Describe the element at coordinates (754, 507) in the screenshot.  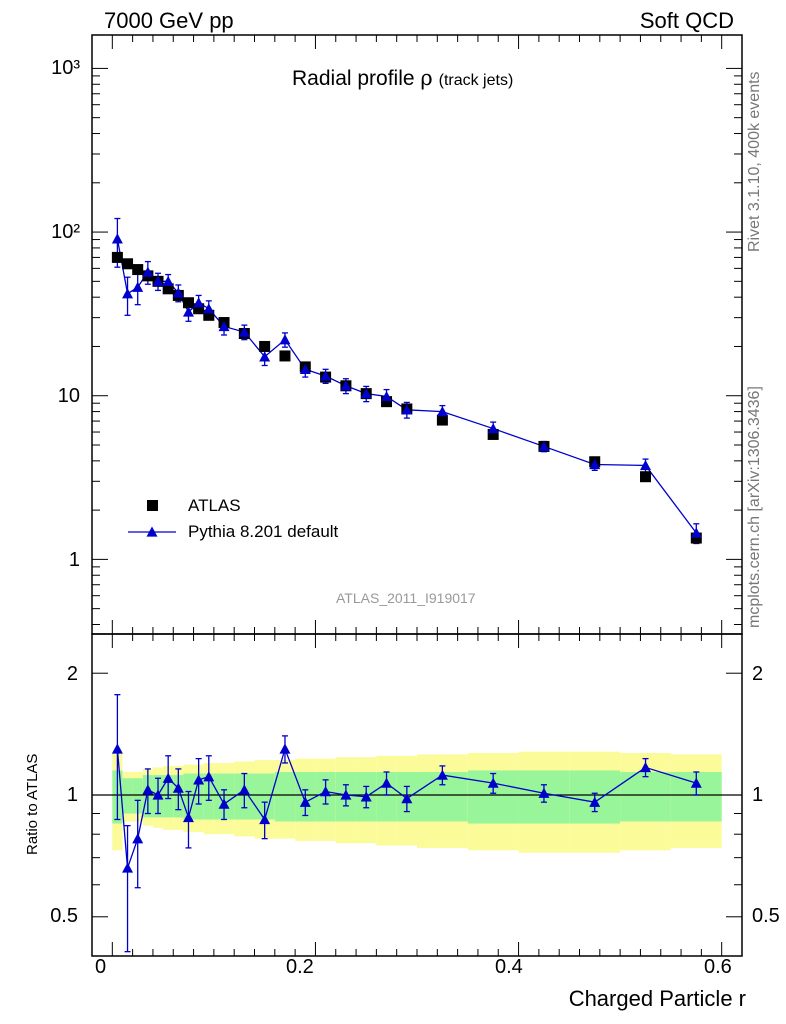
I see `site-info: mcplots.cern.ch [arXiv:1306.3436]` at that location.